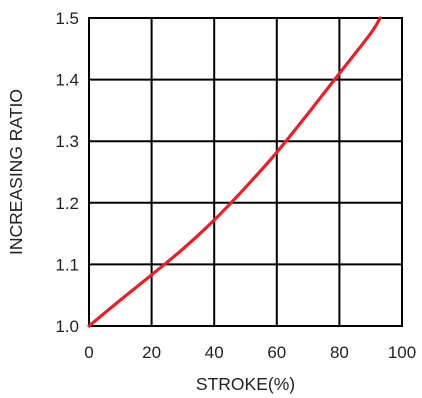 This screenshot has height=398, width=422. What do you see at coordinates (67, 203) in the screenshot?
I see `y-tick-label: 1.2` at bounding box center [67, 203].